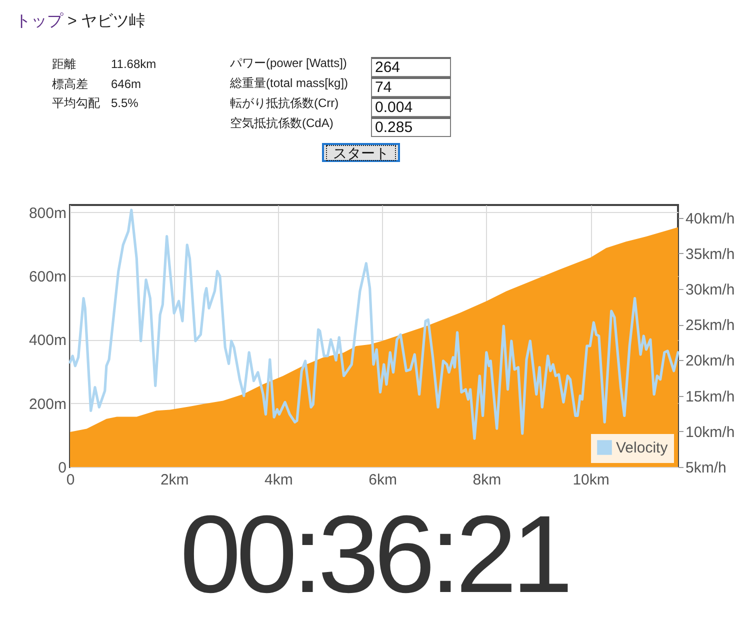 This screenshot has width=748, height=636. I want to click on text: トップ > ヤビツ峠, so click(80, 21).